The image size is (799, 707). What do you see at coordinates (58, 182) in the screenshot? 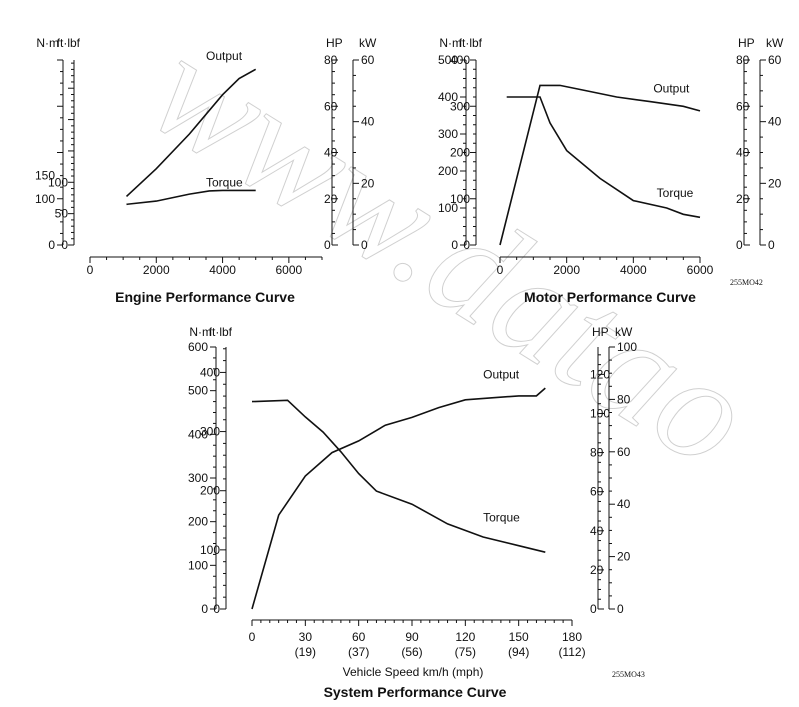
I see `engine-axis-tick-label-1: 100` at bounding box center [58, 182].